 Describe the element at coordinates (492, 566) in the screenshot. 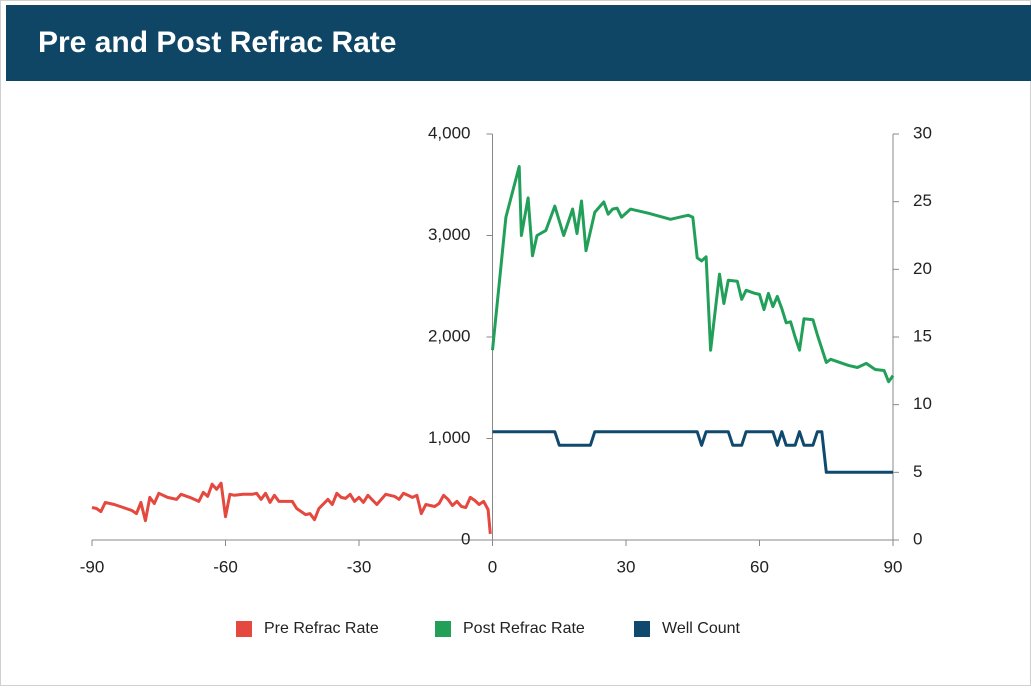

I see `x-tick-label: 0` at that location.